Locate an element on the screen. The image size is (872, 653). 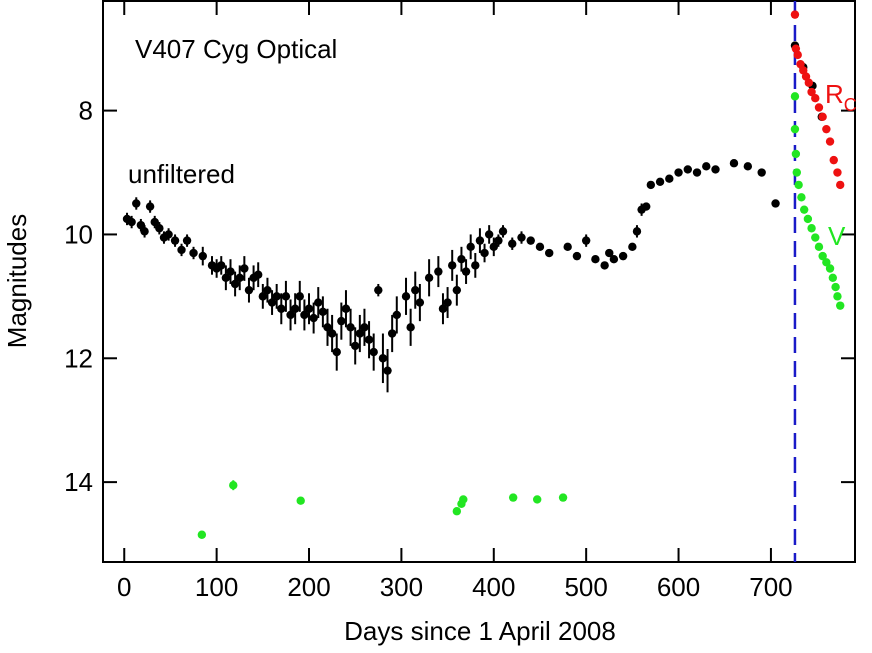
series-label-name: V is located at coordinates (837, 236).